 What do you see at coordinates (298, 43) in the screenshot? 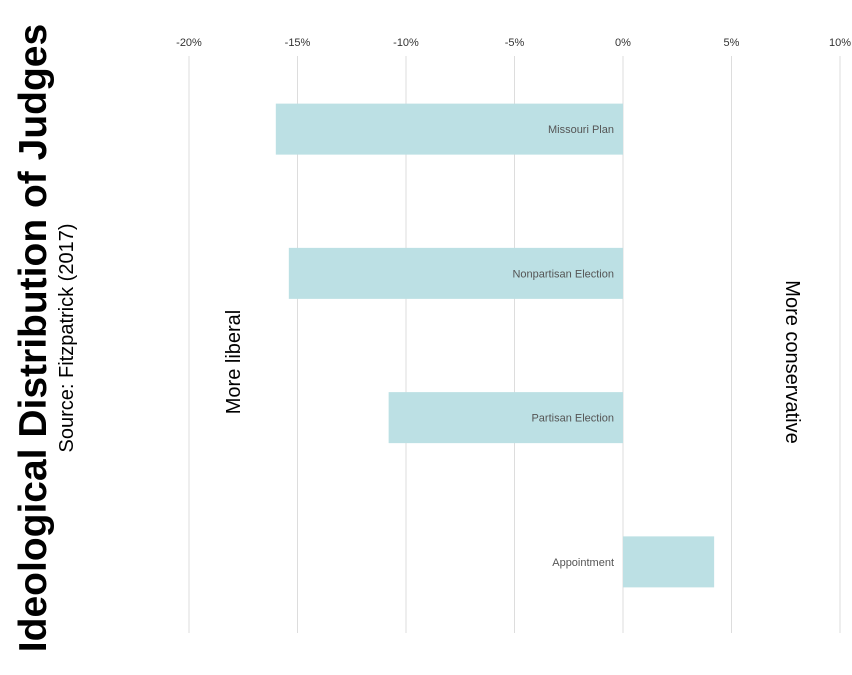
I see `tick-label: -15%` at bounding box center [298, 43].